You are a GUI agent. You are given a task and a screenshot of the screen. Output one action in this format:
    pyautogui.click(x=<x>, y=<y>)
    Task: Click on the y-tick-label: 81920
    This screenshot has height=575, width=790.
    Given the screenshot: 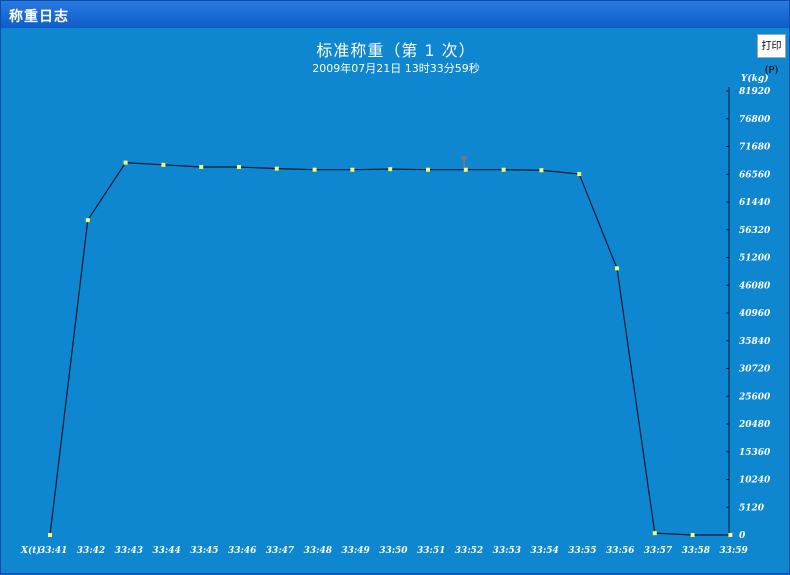 What is the action you would take?
    pyautogui.click(x=755, y=92)
    